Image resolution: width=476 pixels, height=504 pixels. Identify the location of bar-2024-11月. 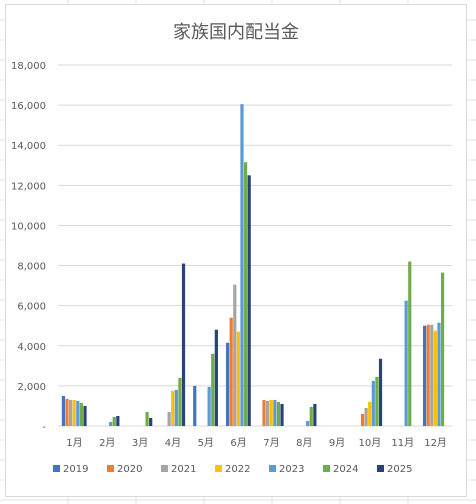
(410, 343).